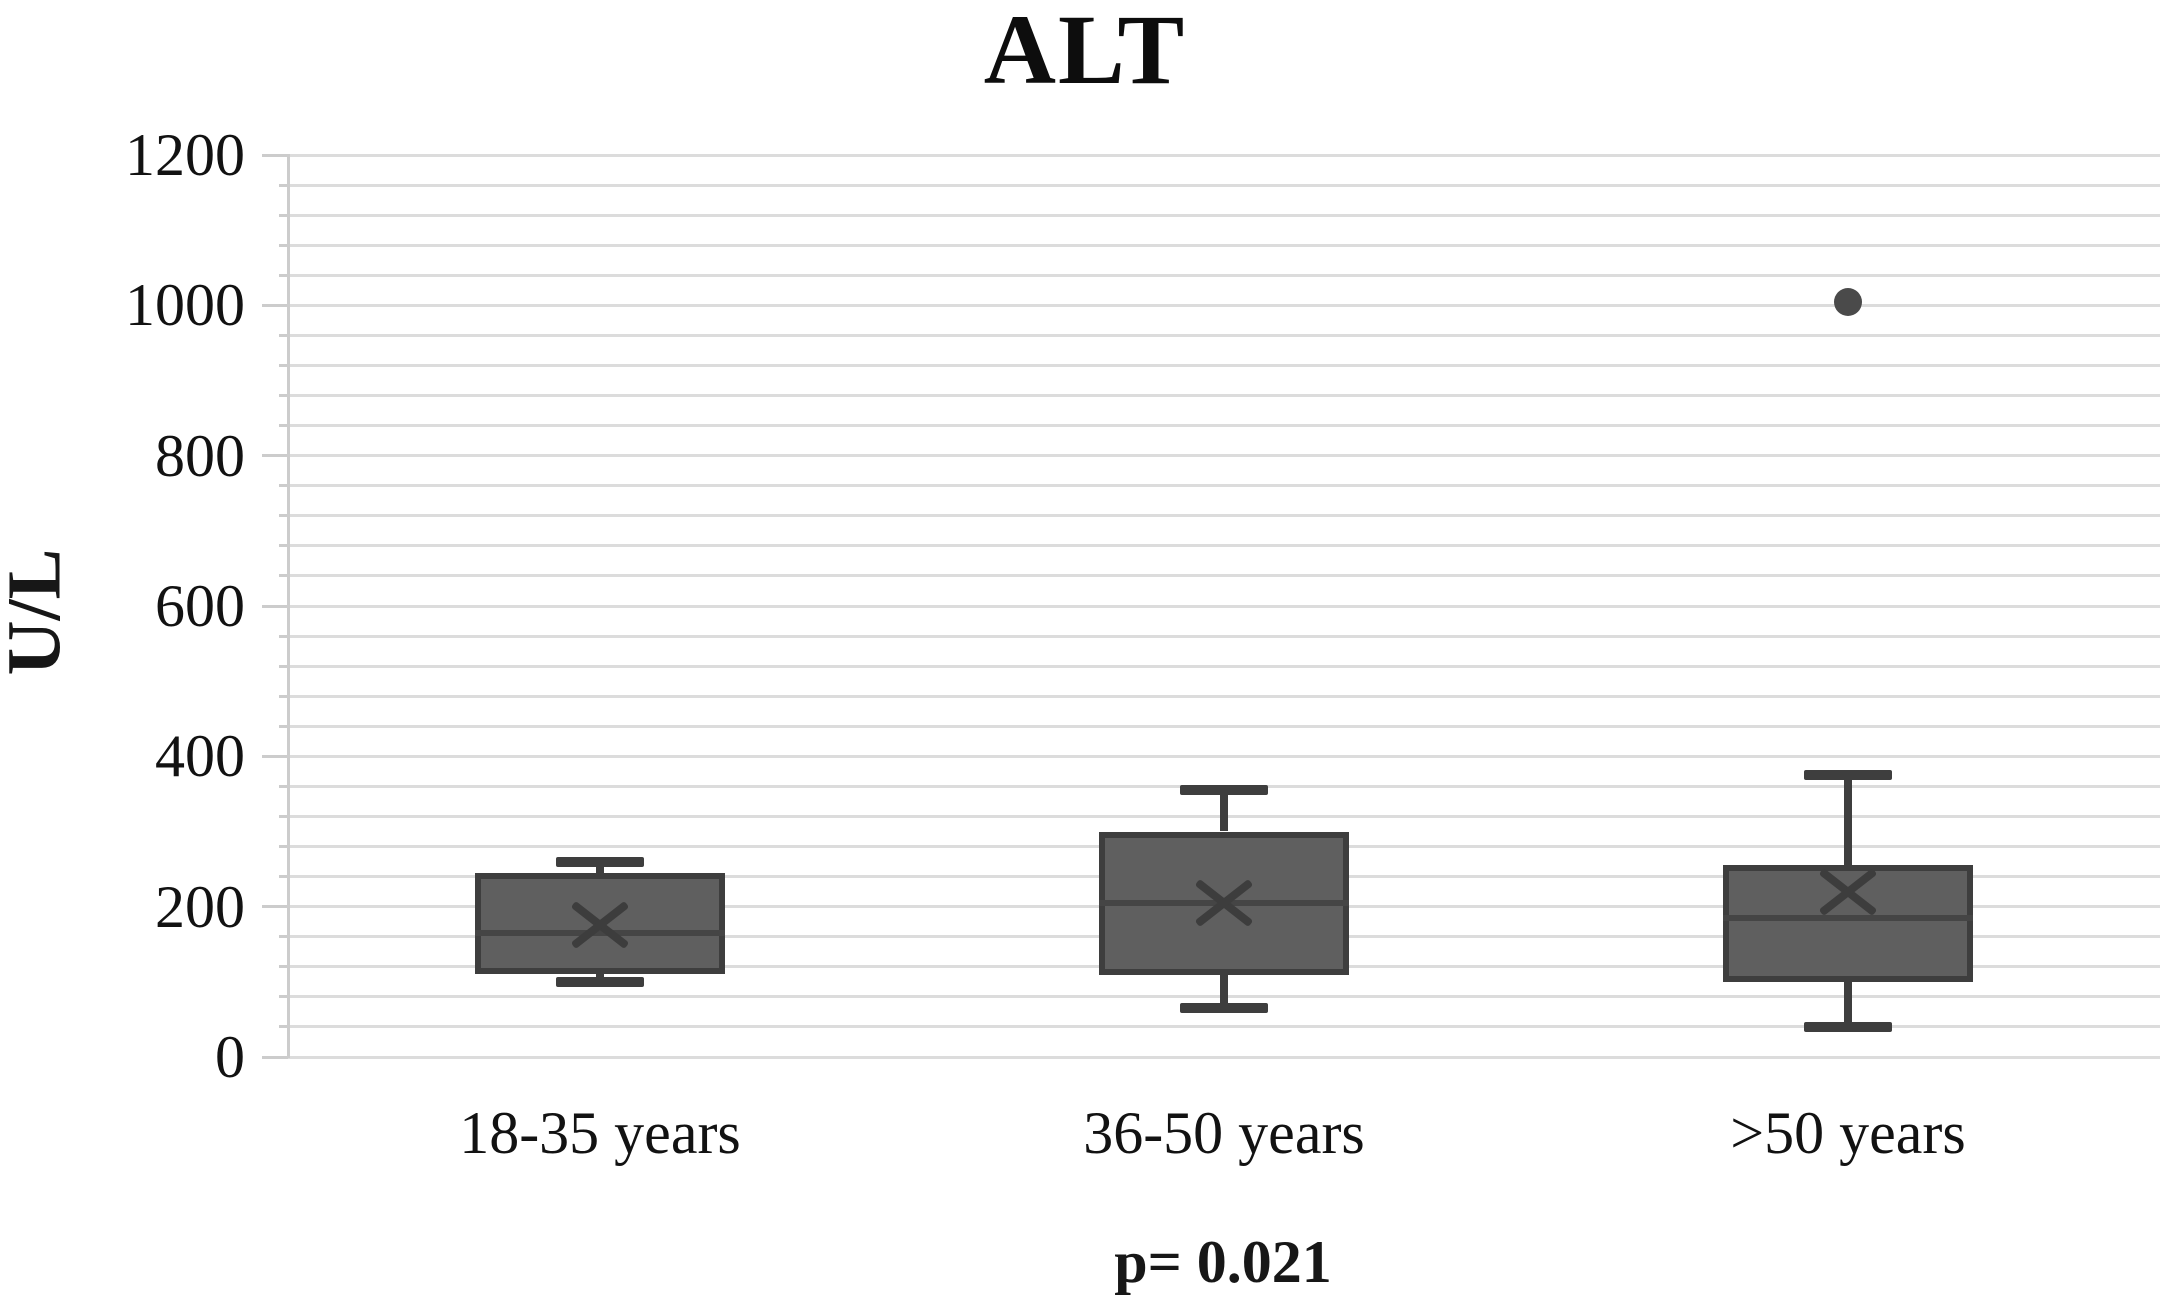 This screenshot has height=1297, width=2175. I want to click on category-label-36-50-years: 36-50 years, so click(1224, 1133).